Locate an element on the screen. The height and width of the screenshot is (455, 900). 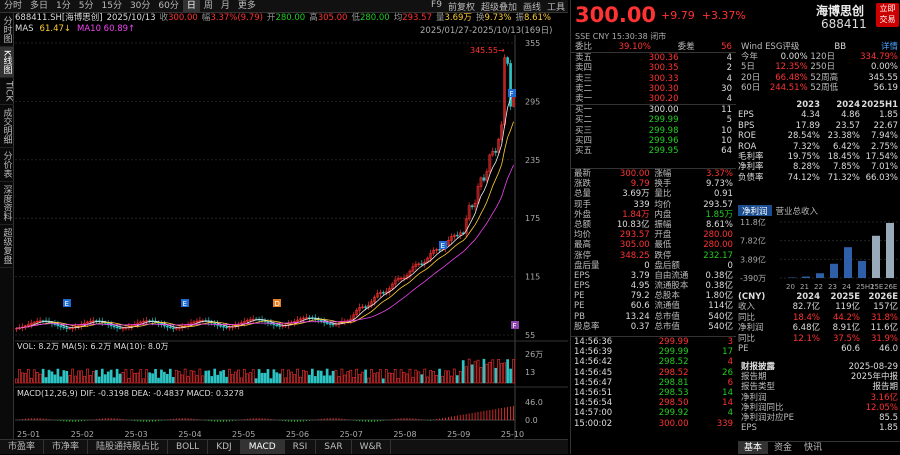
period-tab-7: 日 is located at coordinates (191, 6).